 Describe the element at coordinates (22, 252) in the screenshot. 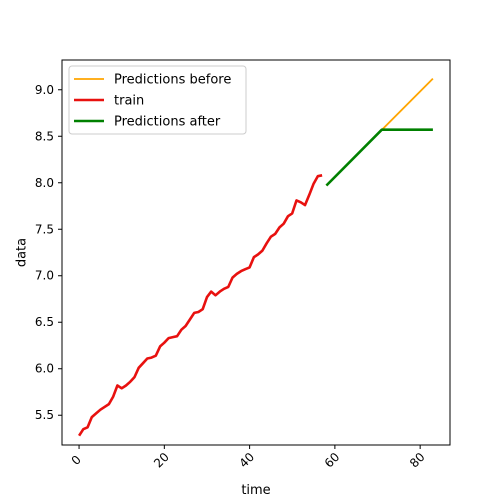

I see `y-axis-label: data` at that location.